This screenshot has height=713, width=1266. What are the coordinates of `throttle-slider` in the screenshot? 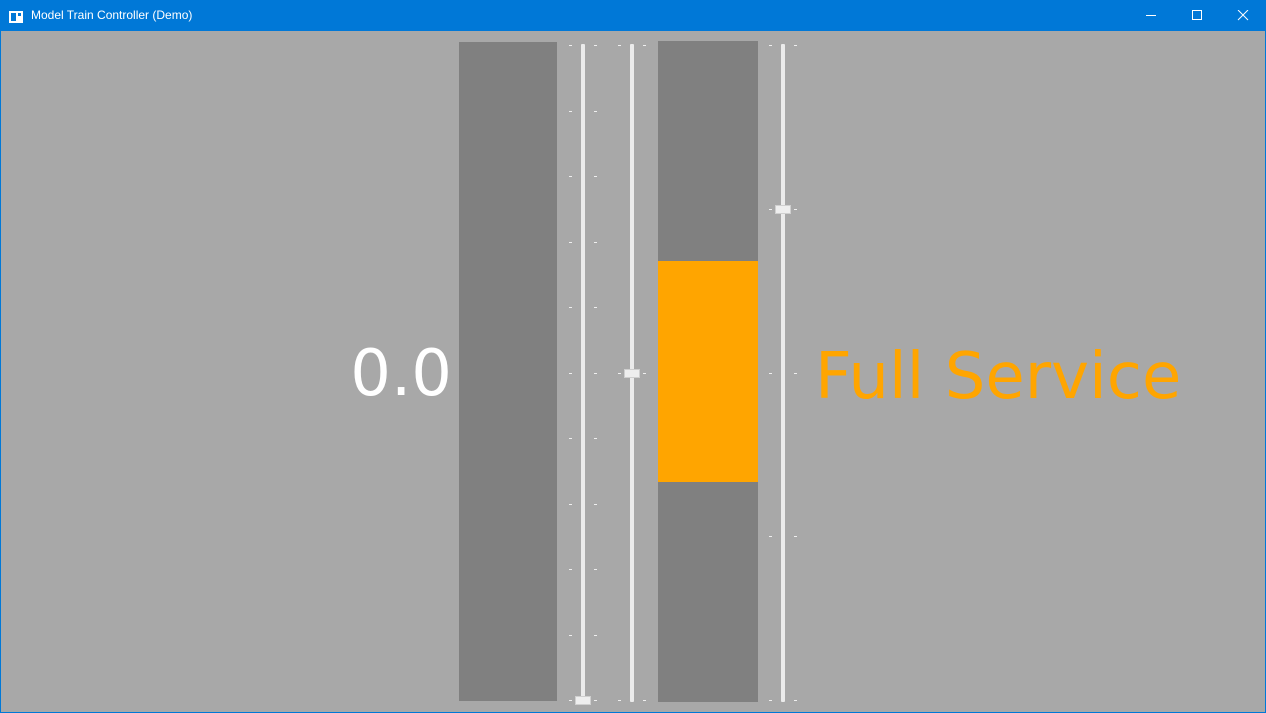 It's located at (583, 373).